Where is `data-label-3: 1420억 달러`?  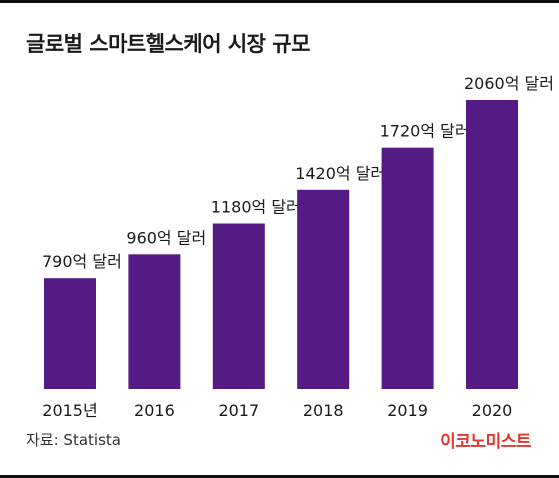 data-label-3: 1420억 달러 is located at coordinates (340, 173).